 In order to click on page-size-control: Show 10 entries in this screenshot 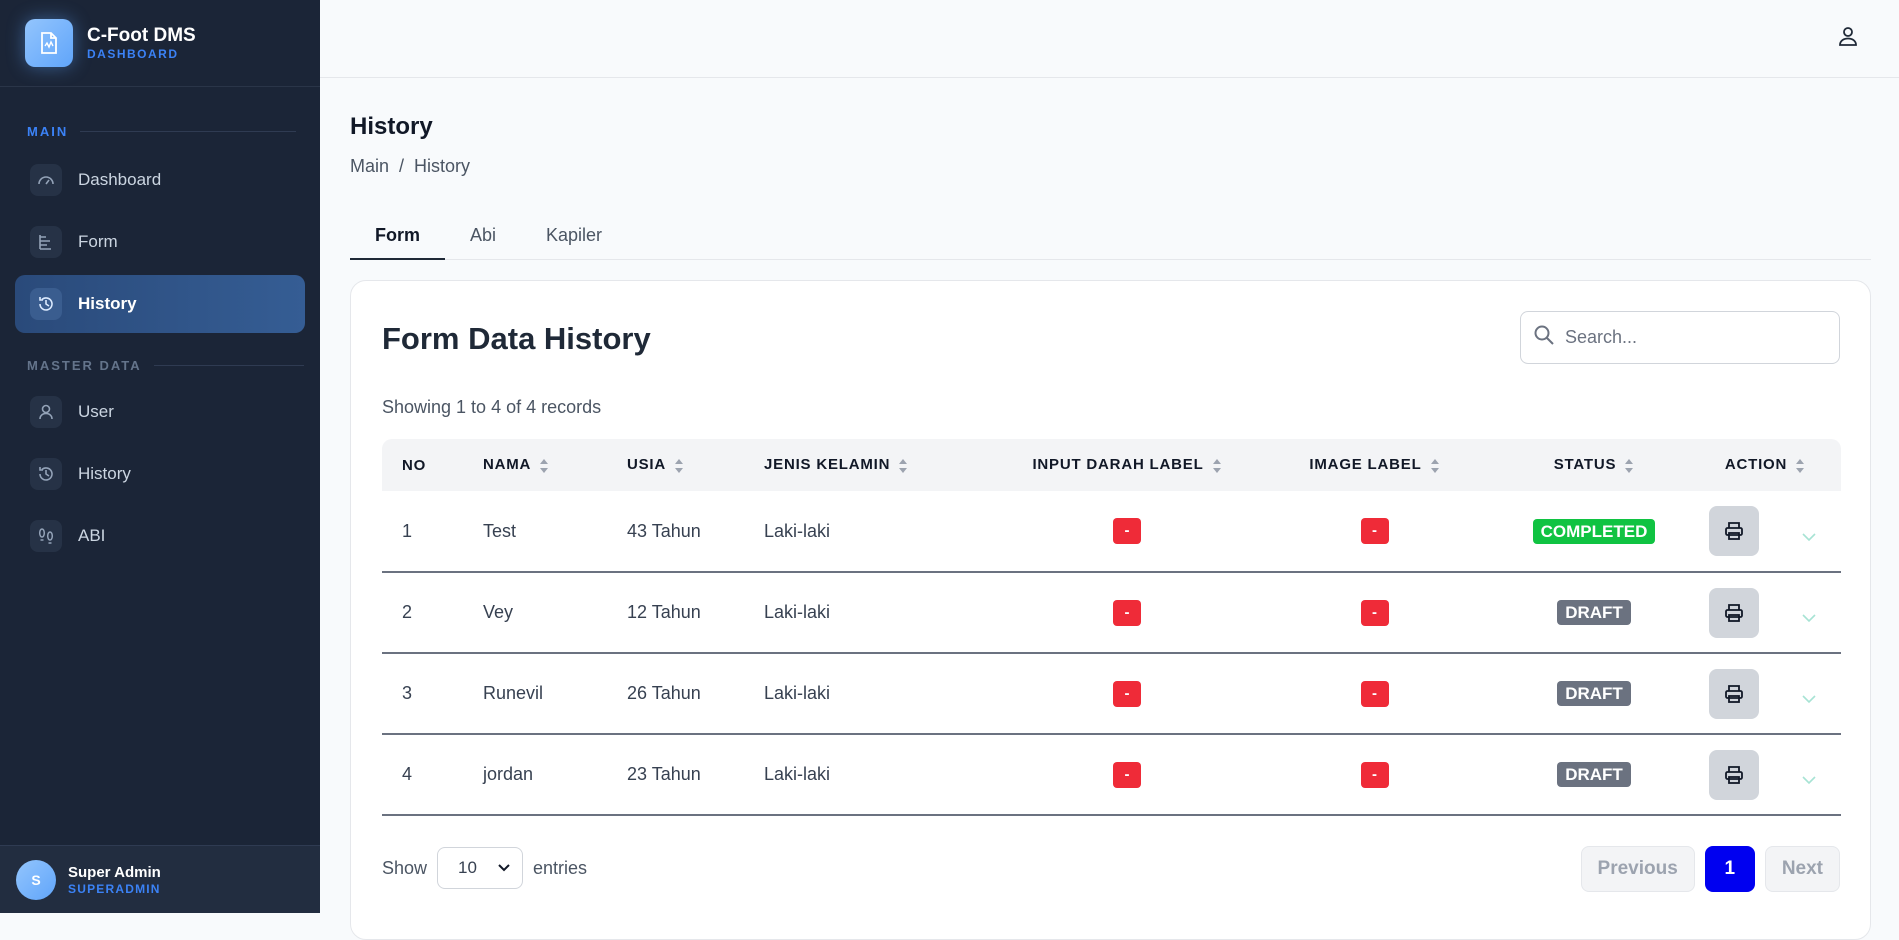, I will do `click(484, 868)`.